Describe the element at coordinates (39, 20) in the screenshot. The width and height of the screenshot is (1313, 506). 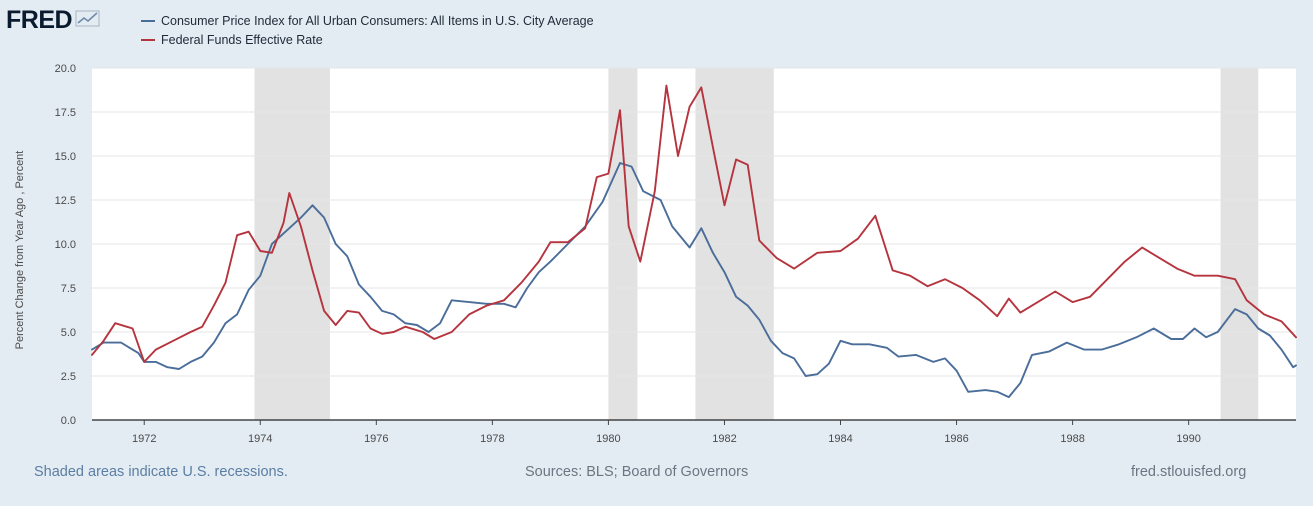
I see `fred-logo-text: FRED` at that location.